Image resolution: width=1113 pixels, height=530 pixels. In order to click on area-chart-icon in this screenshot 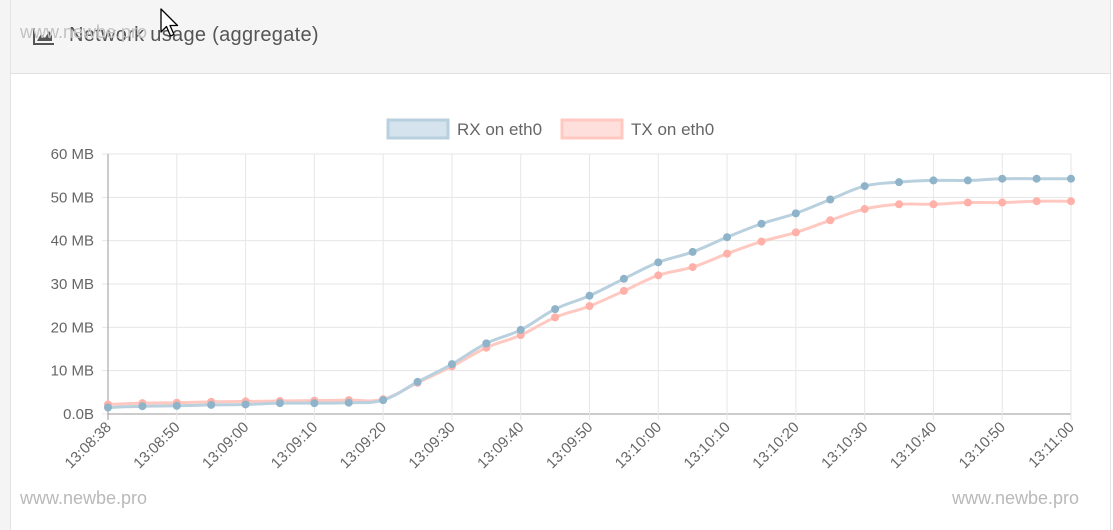, I will do `click(43, 36)`.